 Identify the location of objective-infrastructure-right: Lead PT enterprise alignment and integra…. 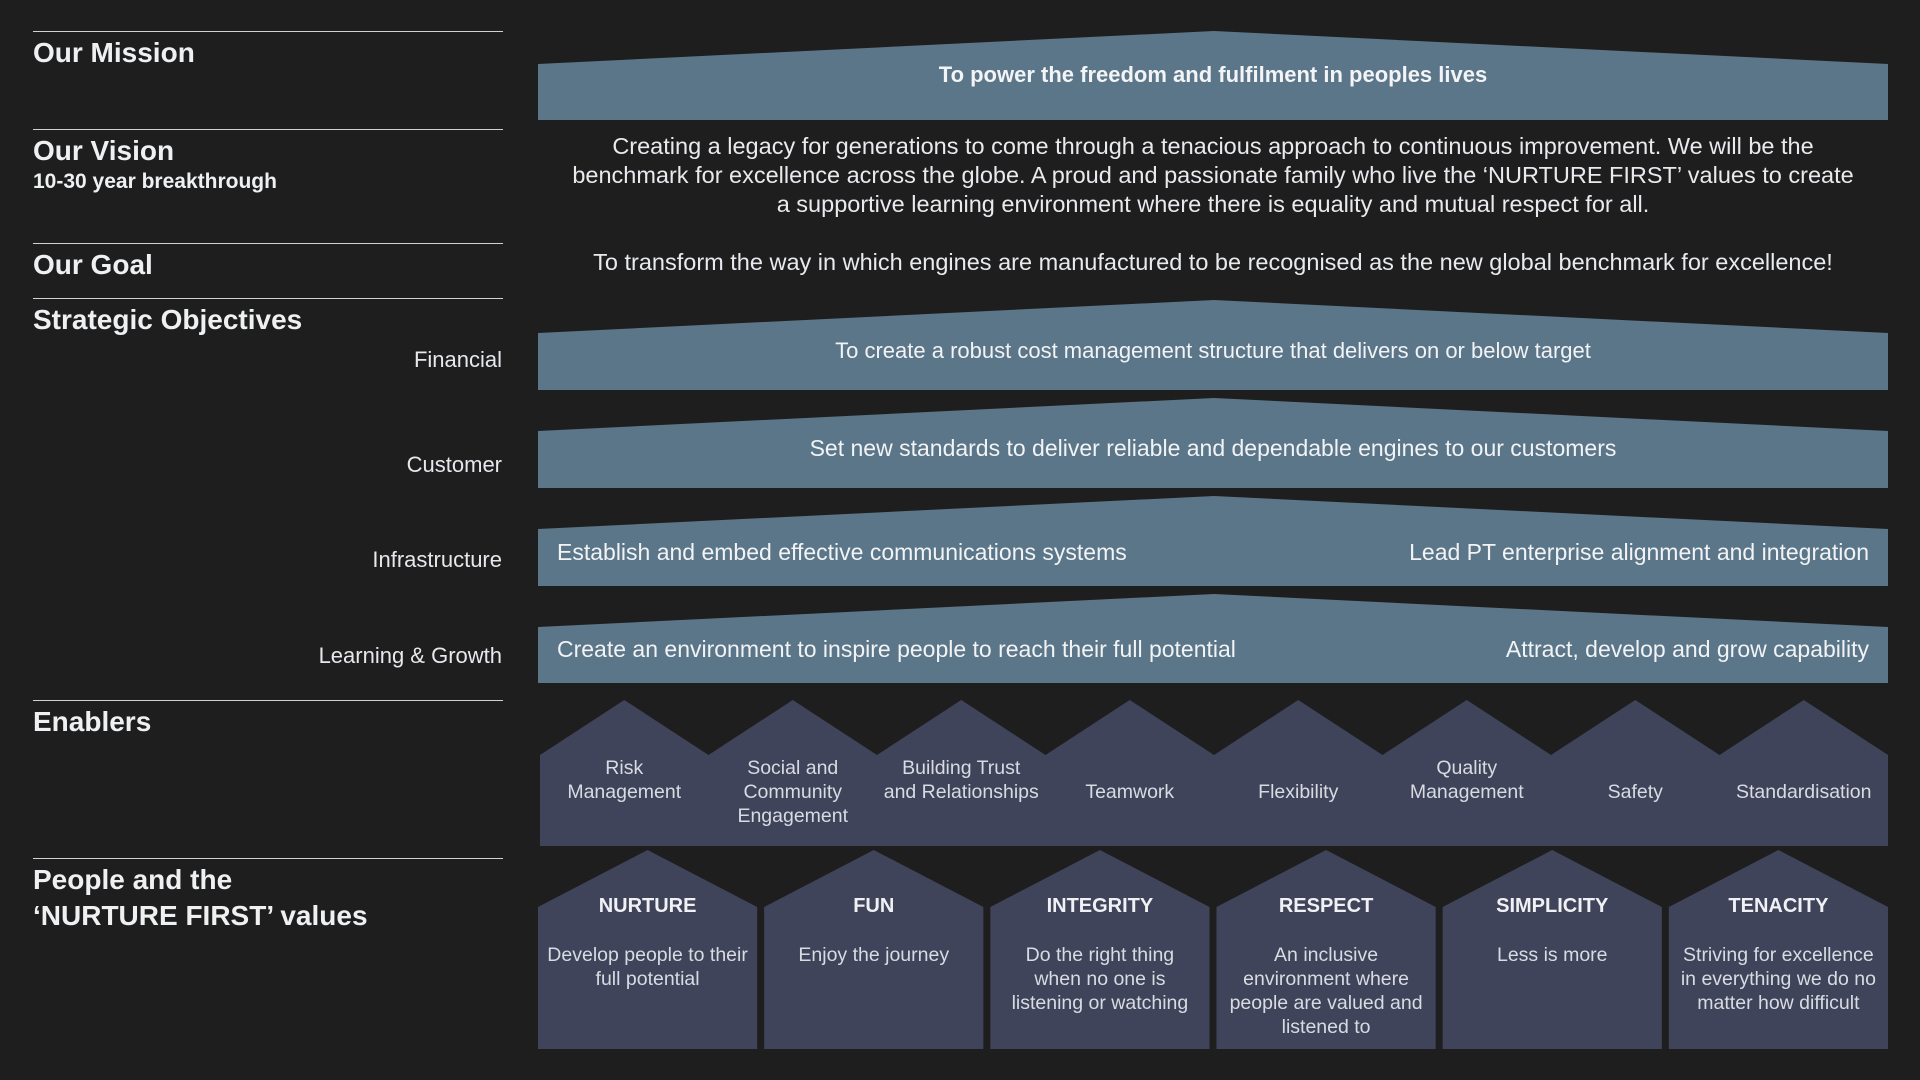
(1639, 552).